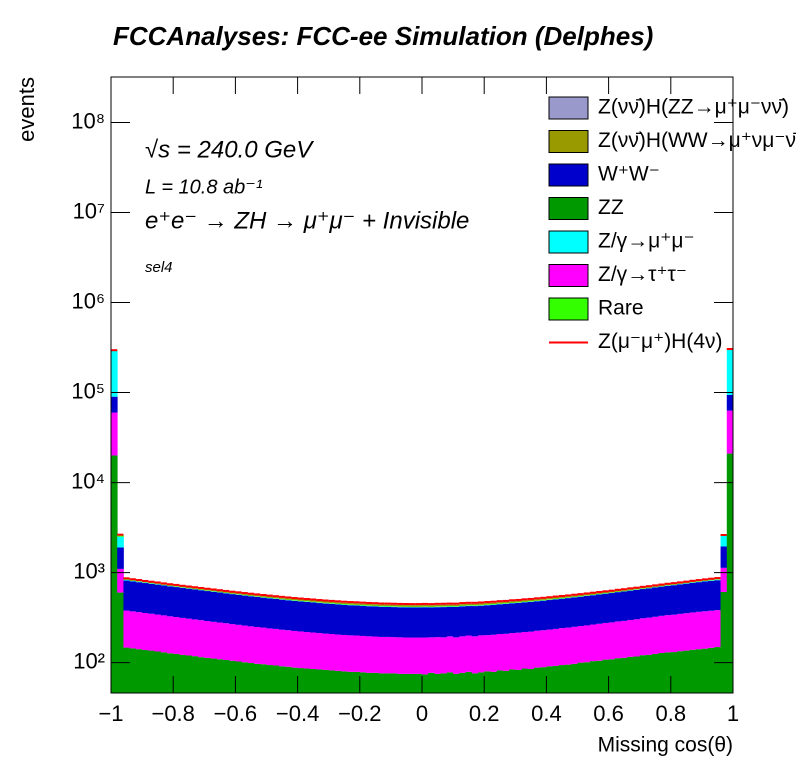  Describe the element at coordinates (646, 241) in the screenshot. I see `legend-label: Z/γ→μ⁺μ⁻` at that location.